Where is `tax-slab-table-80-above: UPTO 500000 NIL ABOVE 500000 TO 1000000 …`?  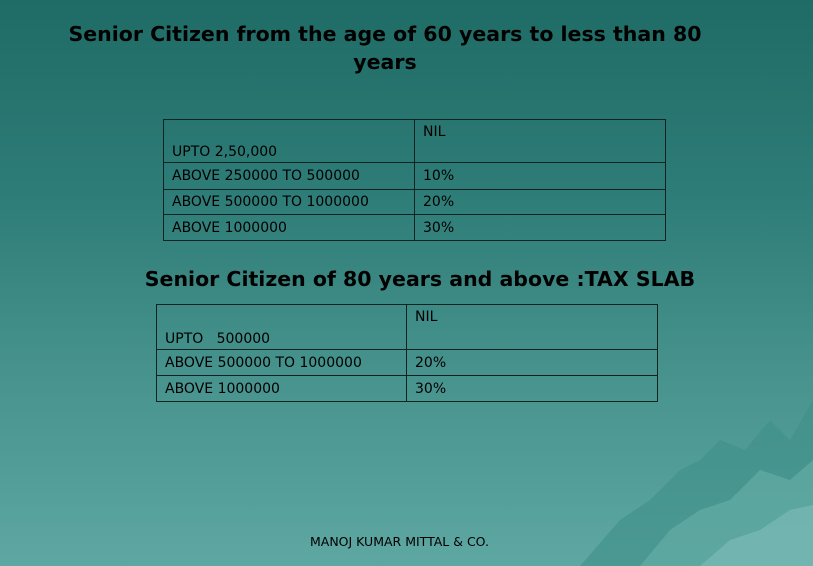 tax-slab-table-80-above: UPTO 500000 NIL ABOVE 500000 TO 1000000 … is located at coordinates (407, 353).